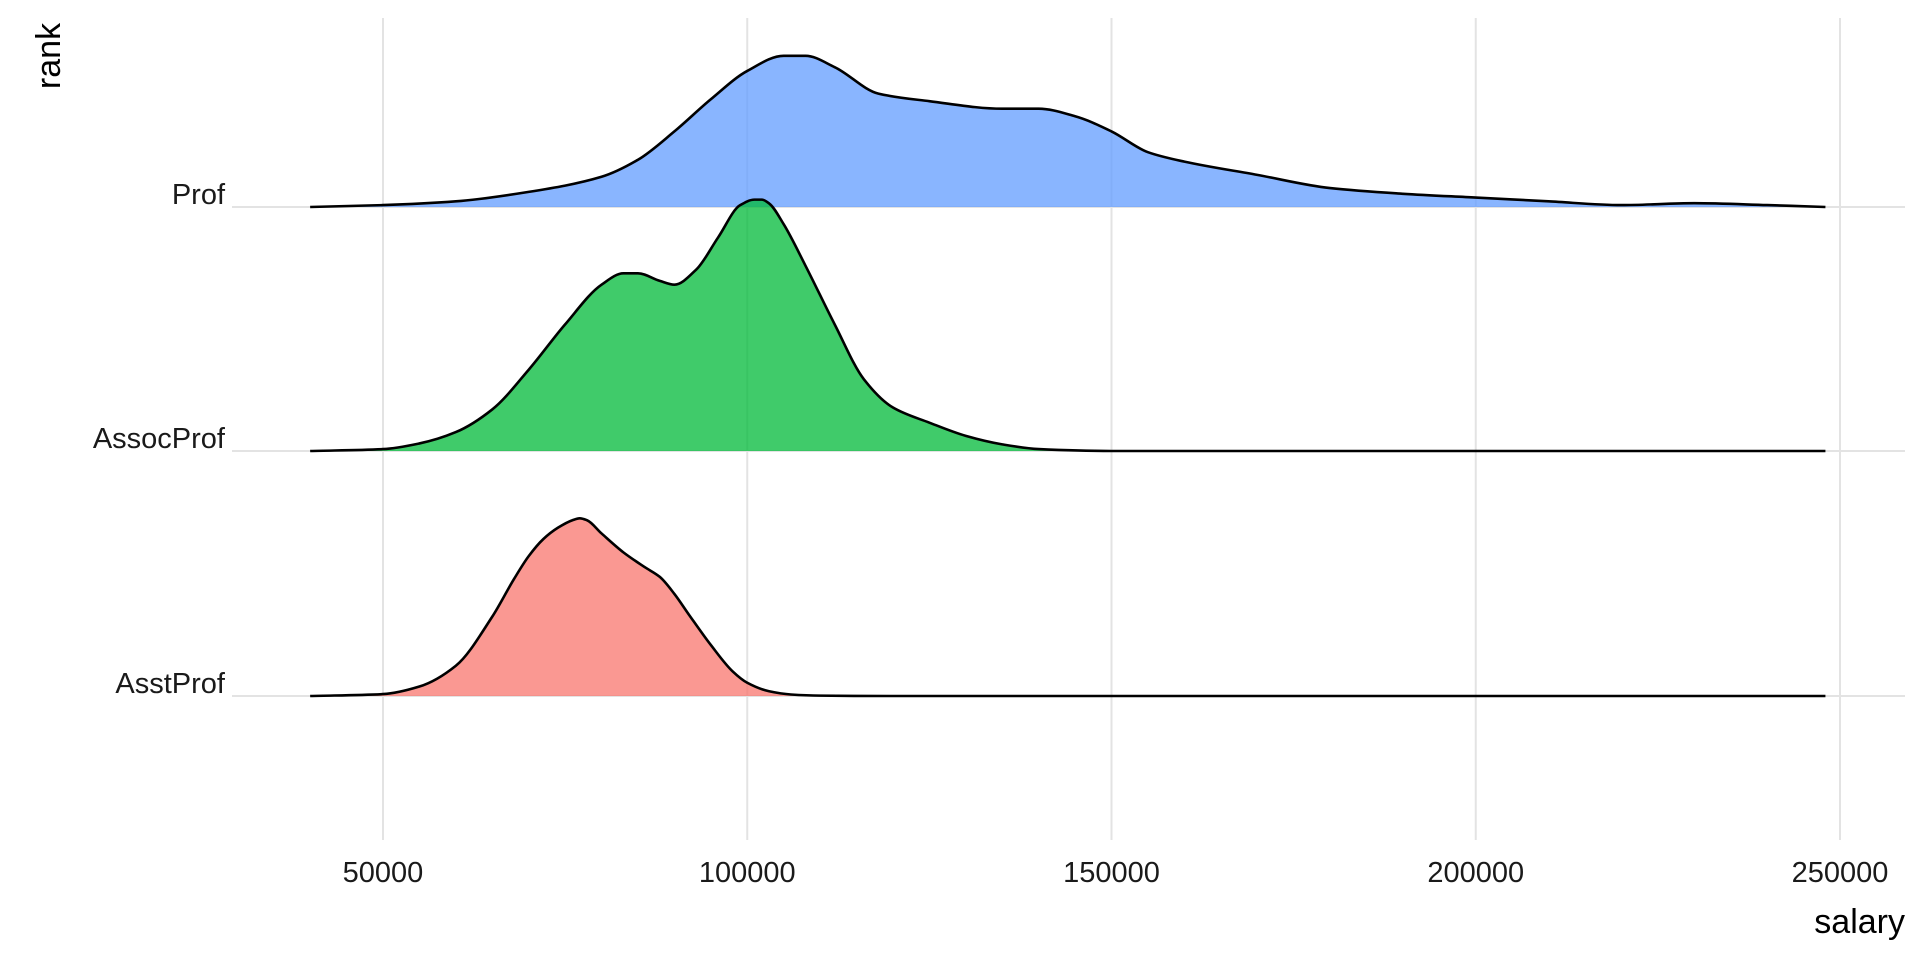 The width and height of the screenshot is (1920, 960). I want to click on y-axis-title: rank, so click(49, 55).